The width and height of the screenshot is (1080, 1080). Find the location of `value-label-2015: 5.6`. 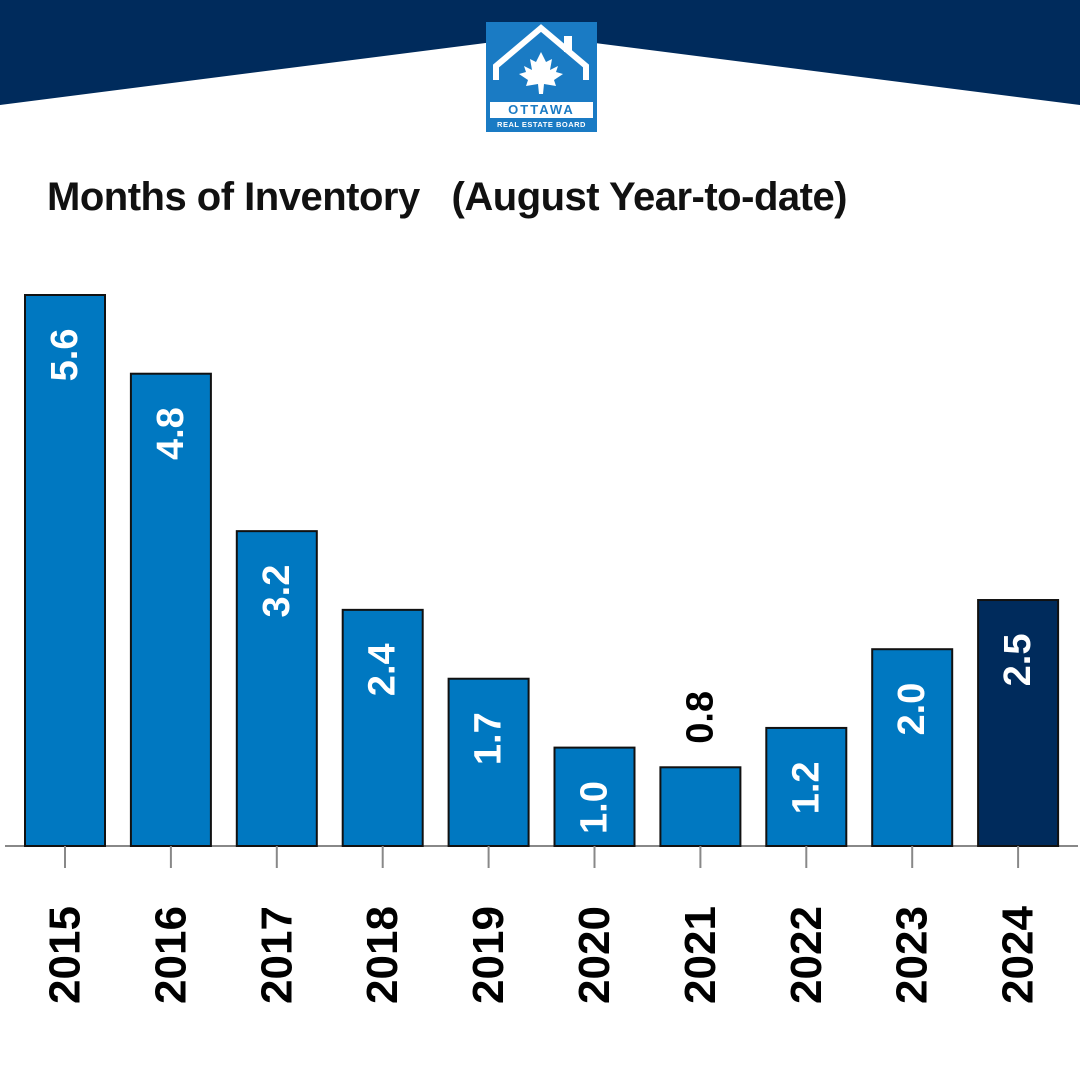

value-label-2015: 5.6 is located at coordinates (65, 355).